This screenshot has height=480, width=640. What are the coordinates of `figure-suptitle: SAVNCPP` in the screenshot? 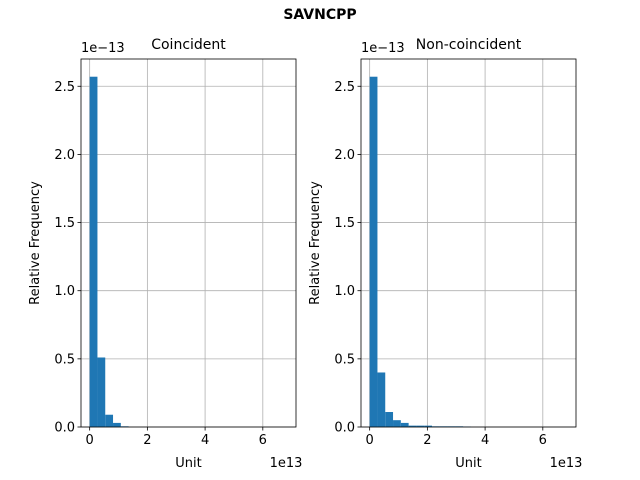 It's located at (319, 15).